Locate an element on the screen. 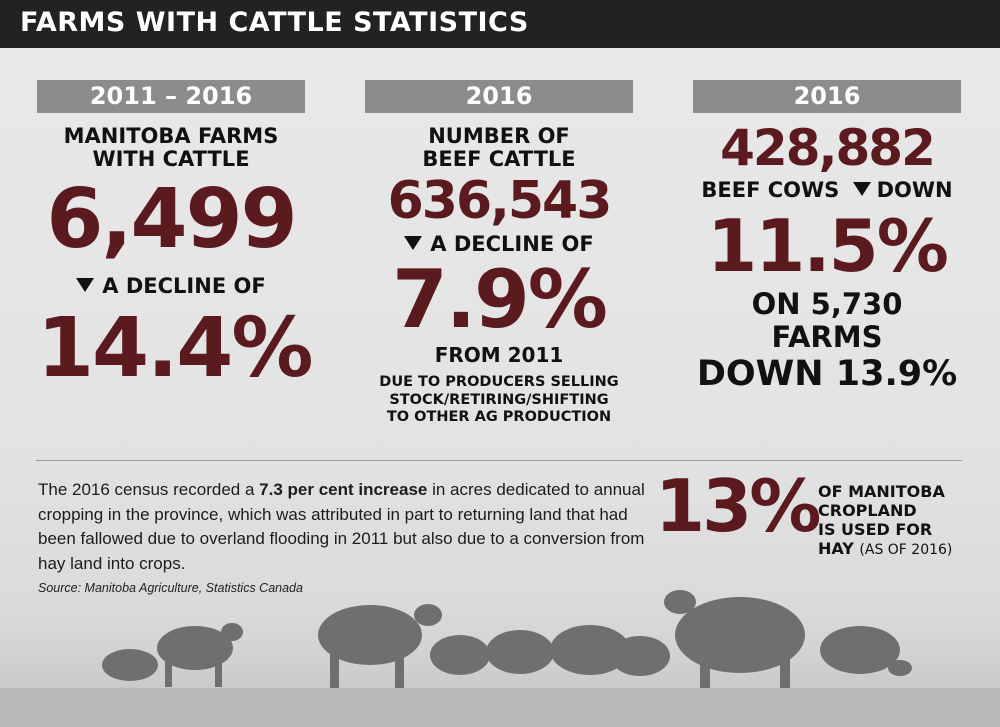 The width and height of the screenshot is (1000, 727). decline-percent: 14.4% is located at coordinates (175, 349).